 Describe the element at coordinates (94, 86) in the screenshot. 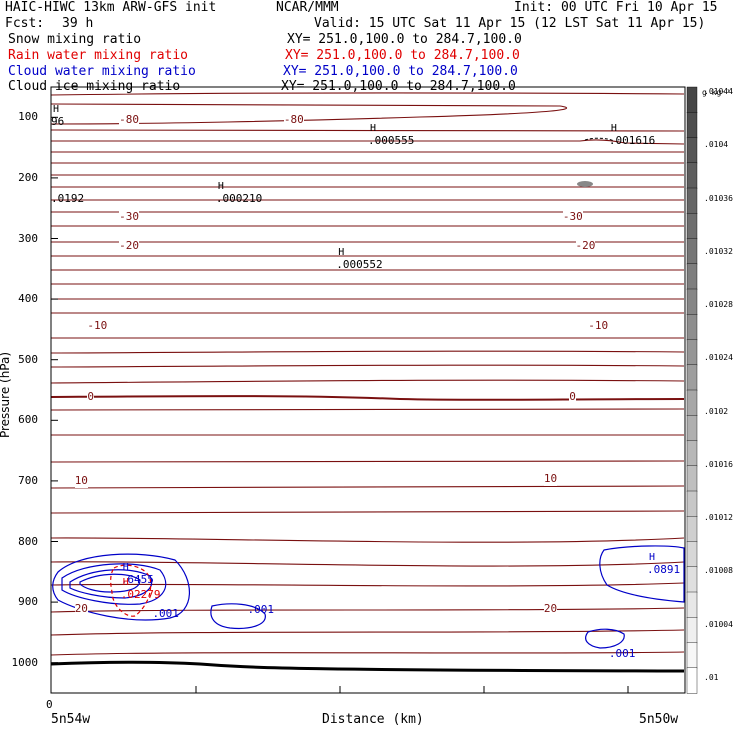

I see `field-name-cloud-ice: Cloud ice mixing ratio` at that location.